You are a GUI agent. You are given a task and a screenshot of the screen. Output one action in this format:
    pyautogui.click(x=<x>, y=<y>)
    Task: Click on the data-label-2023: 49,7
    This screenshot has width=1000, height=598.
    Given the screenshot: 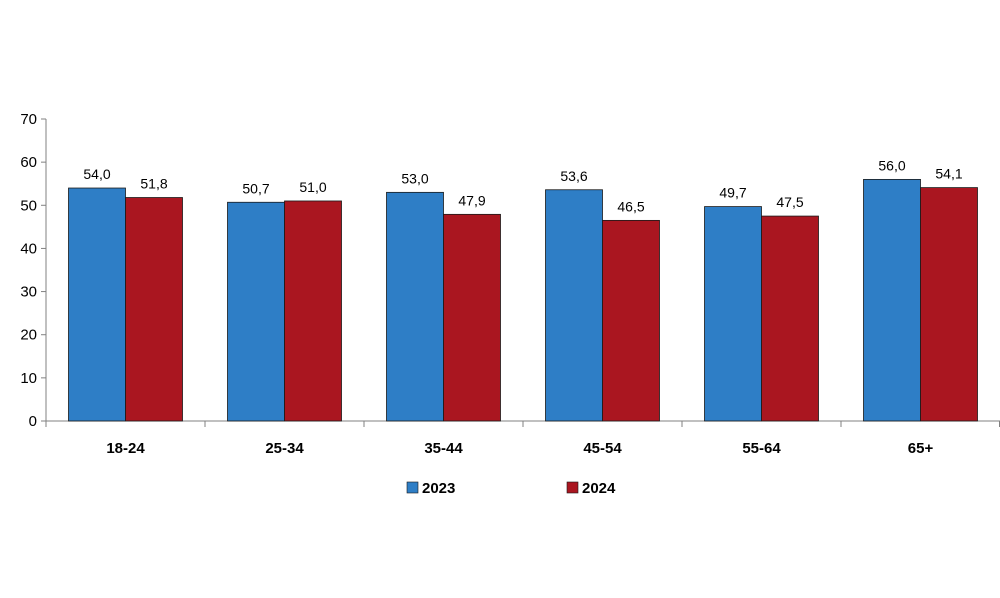 What is the action you would take?
    pyautogui.click(x=732, y=193)
    